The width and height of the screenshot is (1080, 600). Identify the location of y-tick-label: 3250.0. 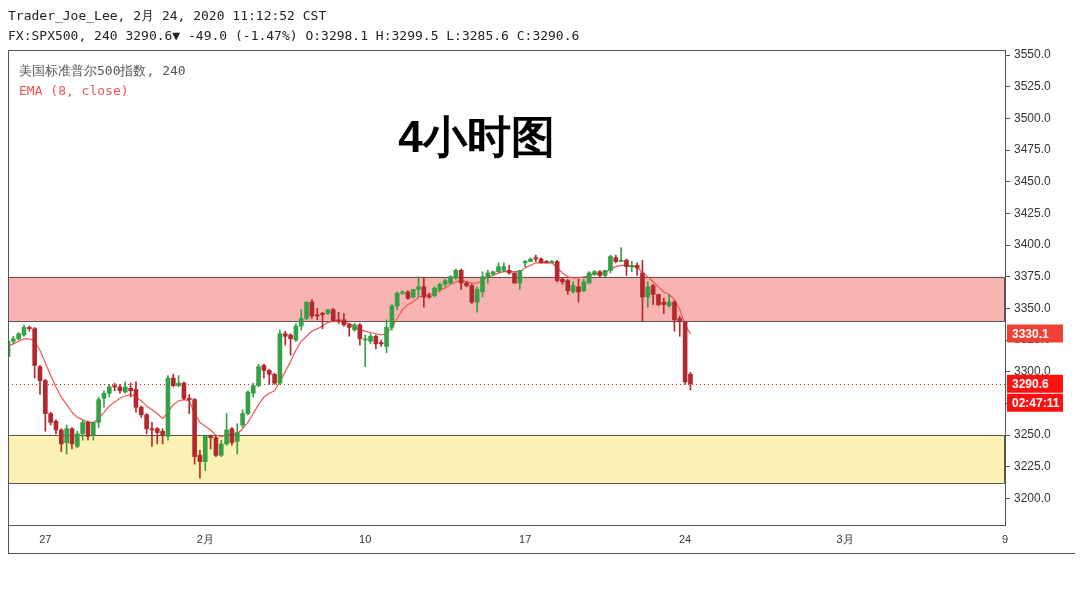
(1033, 434).